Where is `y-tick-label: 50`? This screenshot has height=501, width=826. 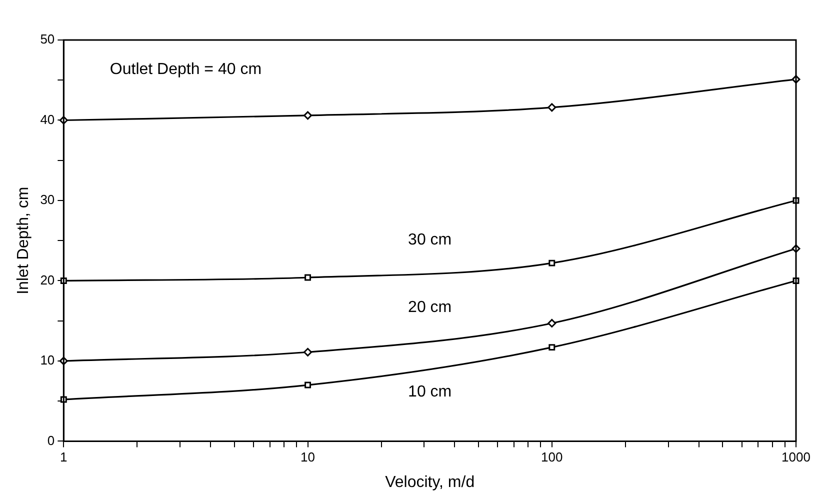
y-tick-label: 50 is located at coordinates (47, 39).